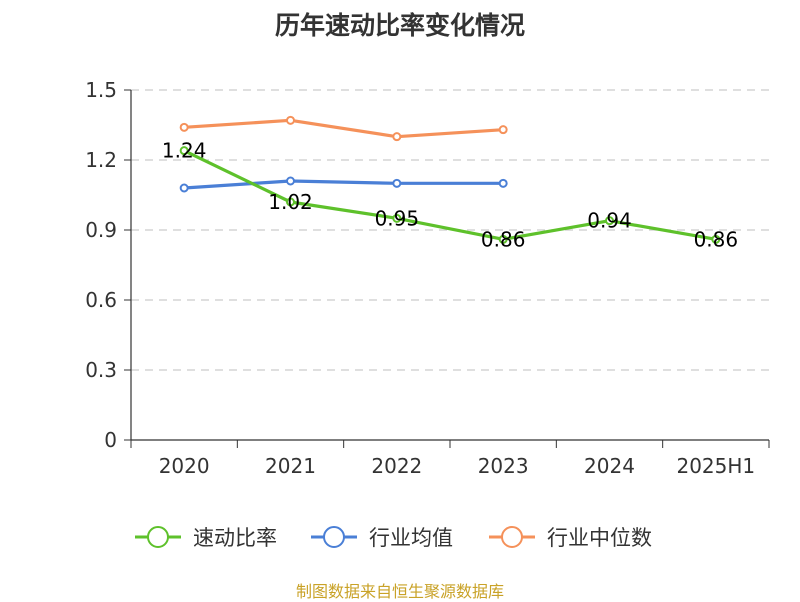  What do you see at coordinates (396, 466) in the screenshot?
I see `x-tick-label: 2022` at bounding box center [396, 466].